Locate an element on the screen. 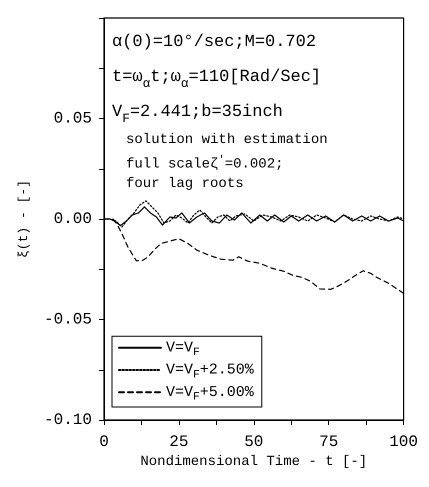  y-tick-label: 0.00 is located at coordinates (73, 219).